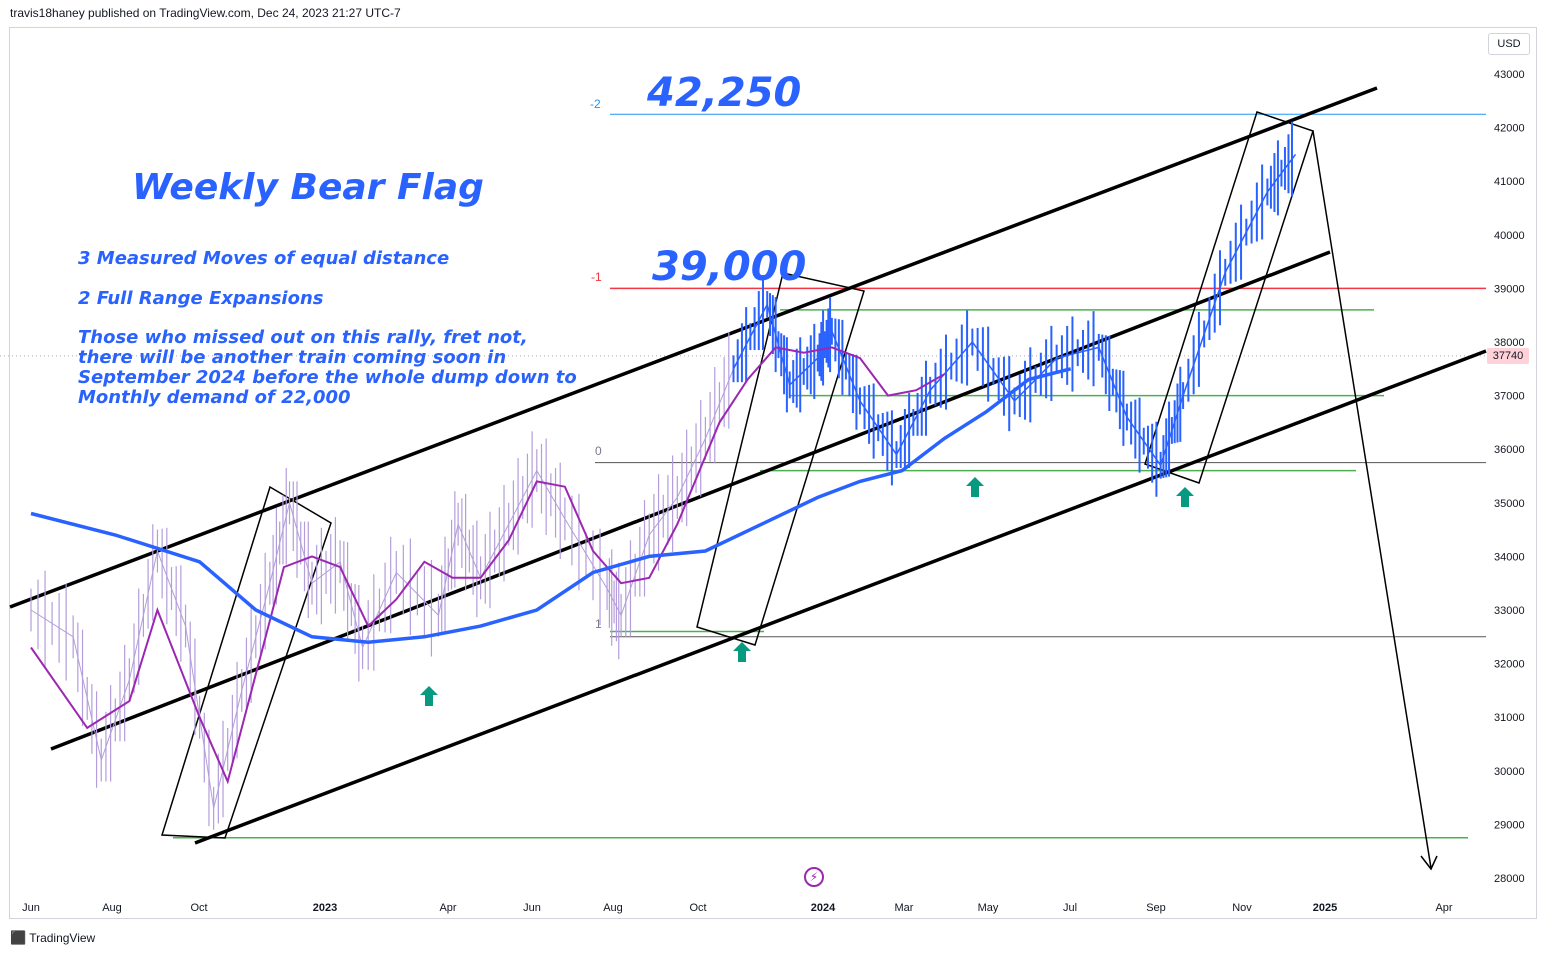  What do you see at coordinates (18, 937) in the screenshot?
I see `tradingview-mark-icon: ⬛` at bounding box center [18, 937].